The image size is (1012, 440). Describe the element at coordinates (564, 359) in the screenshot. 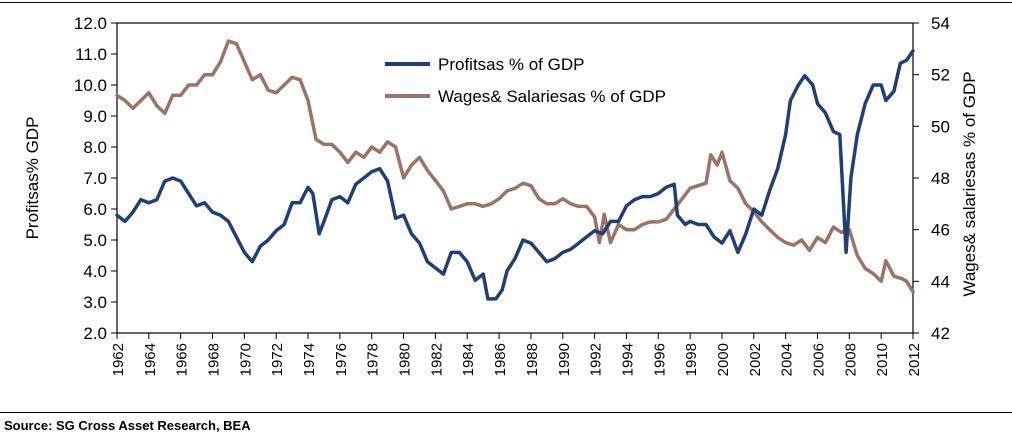

I see `x-tick-label: 1990` at that location.